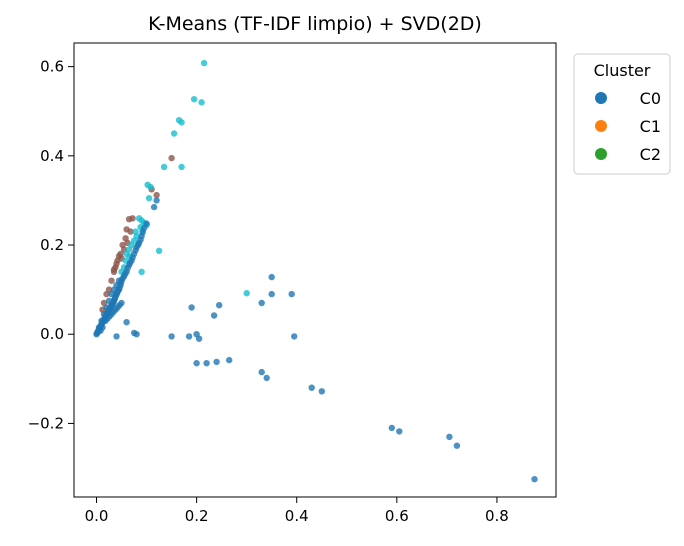  Describe the element at coordinates (97, 516) in the screenshot. I see `x-tick-label: 0.0` at that location.